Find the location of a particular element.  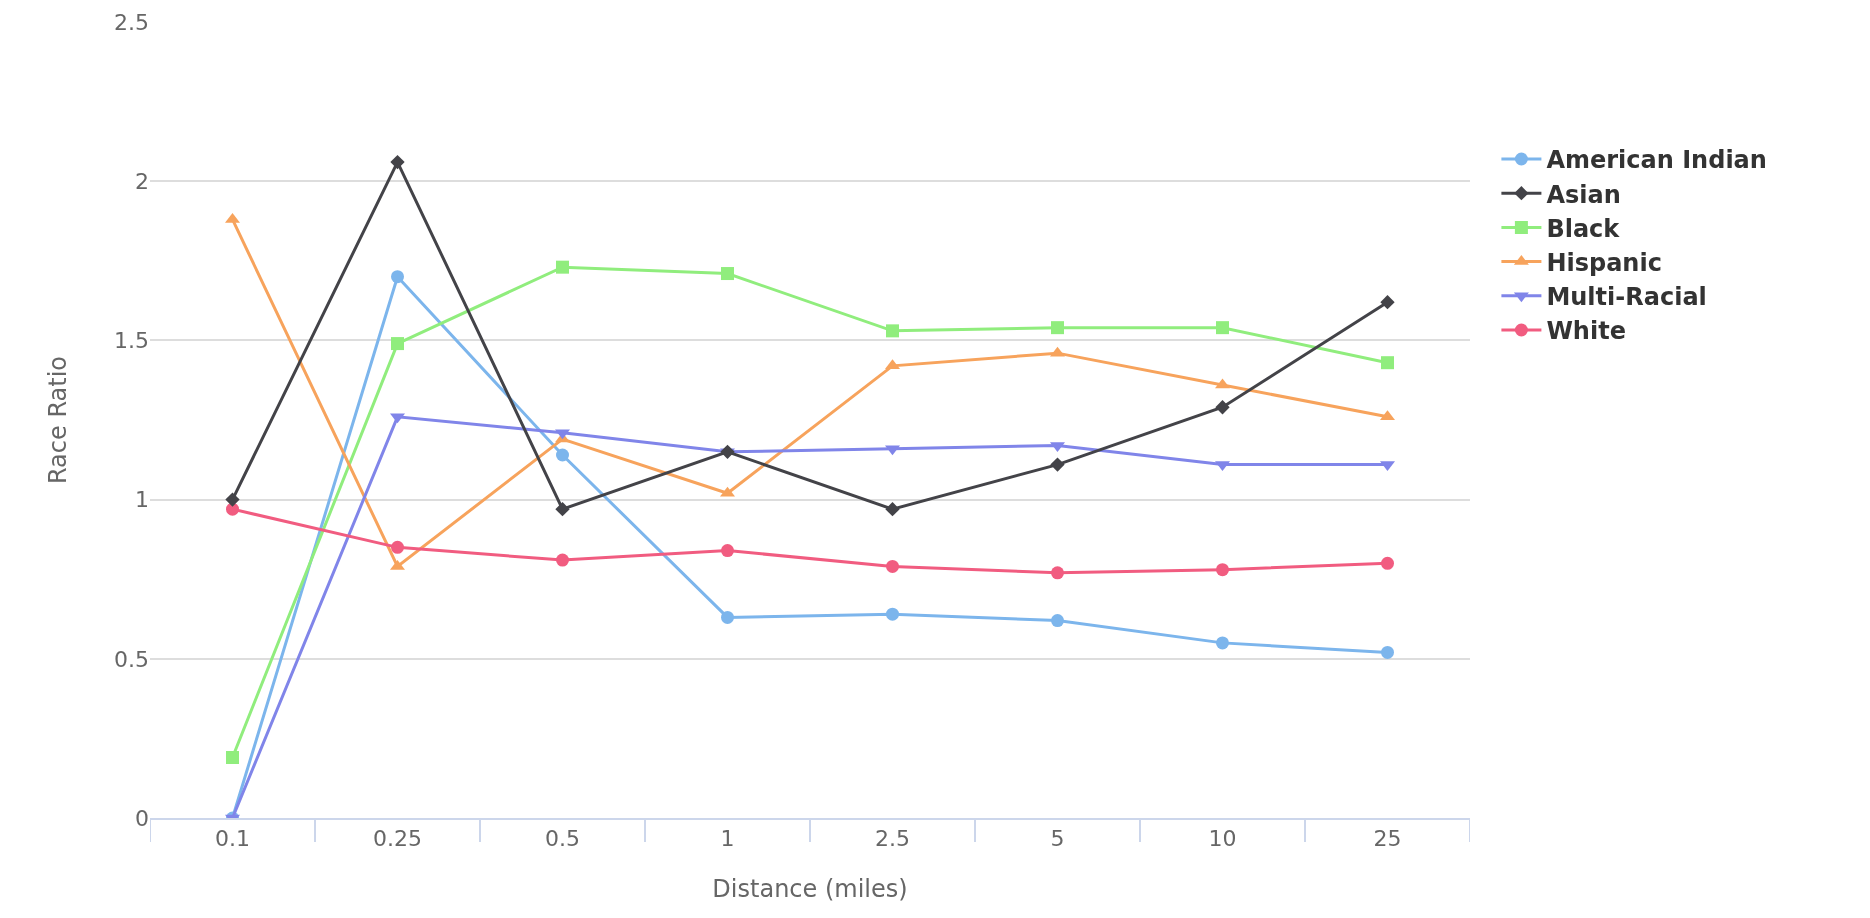

legend-label: Hispanic is located at coordinates (1604, 262).